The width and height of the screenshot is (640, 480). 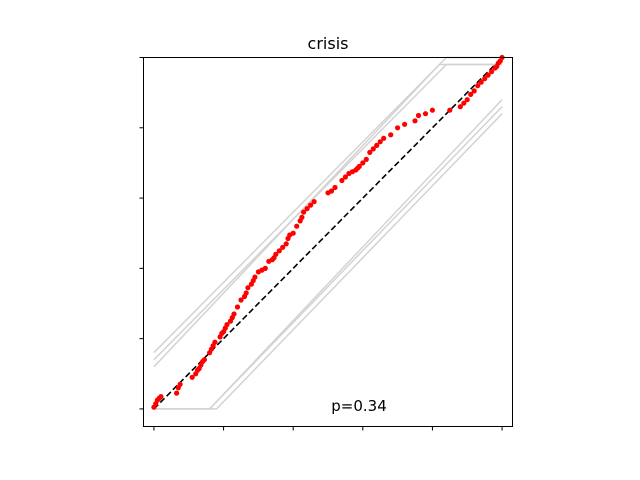 What do you see at coordinates (328, 43) in the screenshot?
I see `chart-title: crisis` at bounding box center [328, 43].